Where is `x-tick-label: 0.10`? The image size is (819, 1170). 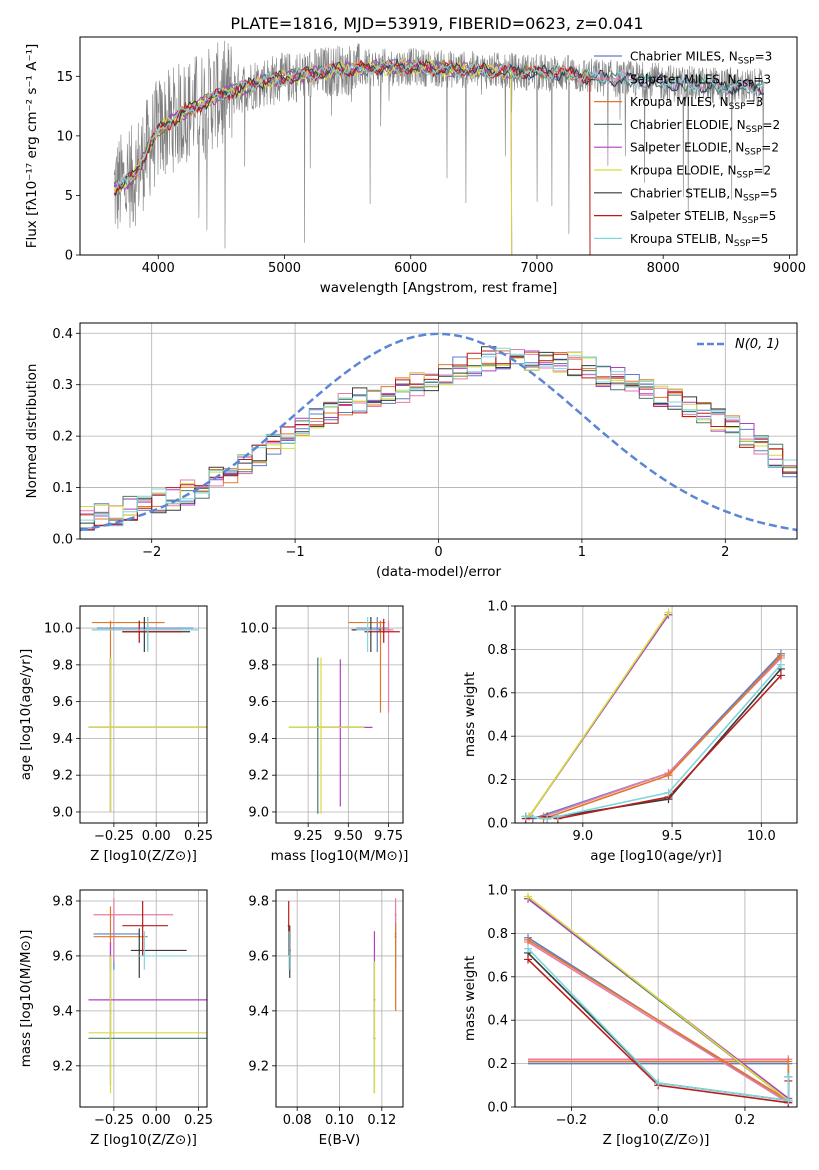 x-tick-label: 0.10 is located at coordinates (339, 1120).